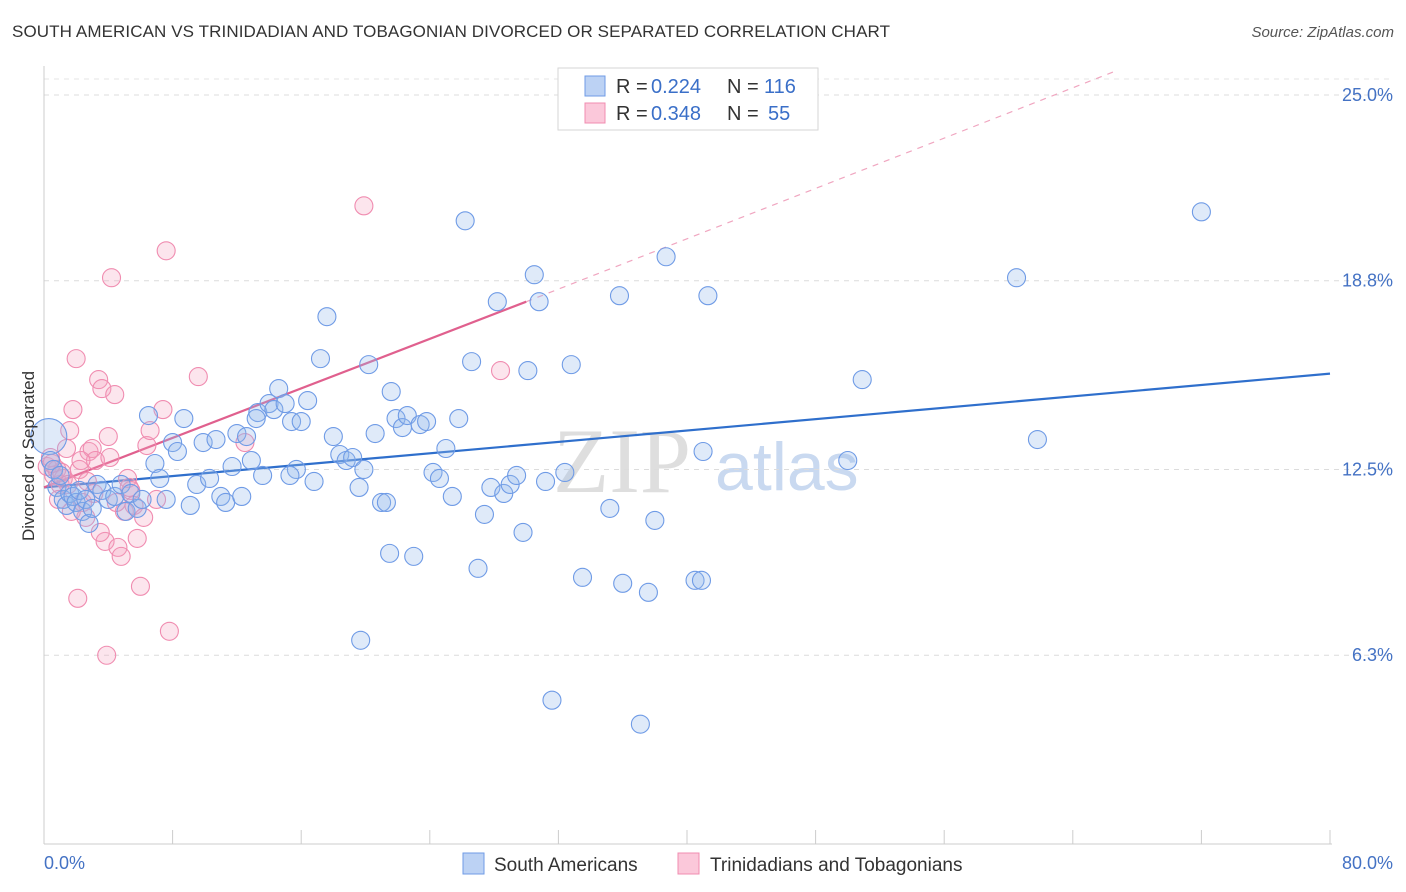 The width and height of the screenshot is (1406, 892). Describe the element at coordinates (780, 87) in the screenshot. I see `legend-n-value-1: 116` at that location.